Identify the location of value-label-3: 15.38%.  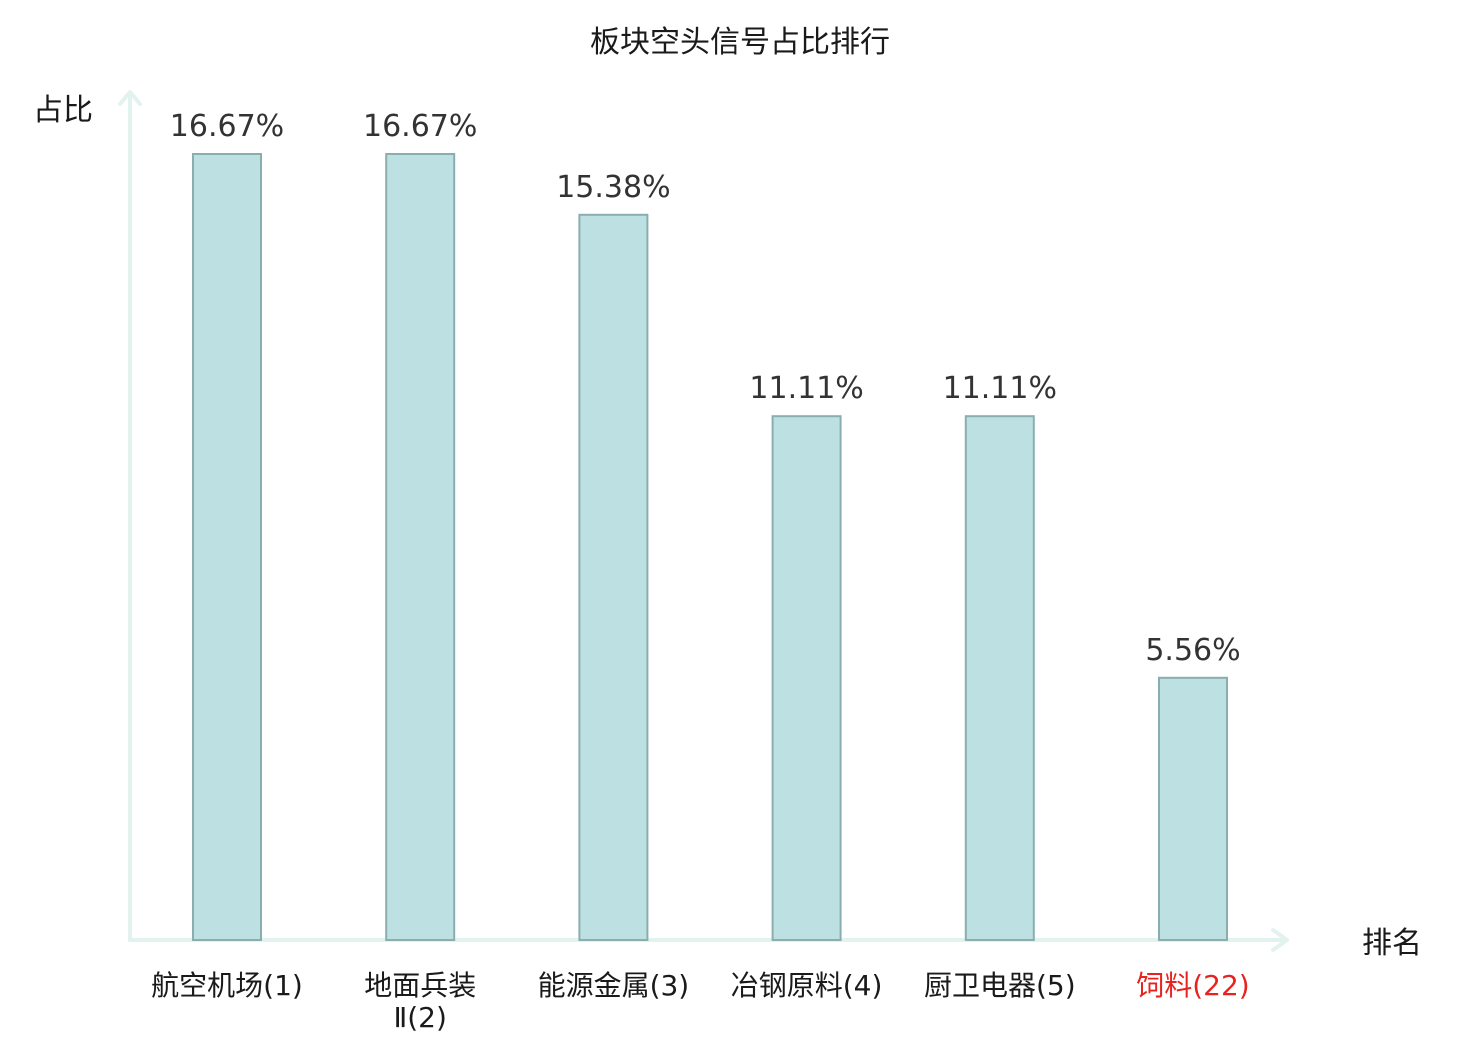
(613, 187).